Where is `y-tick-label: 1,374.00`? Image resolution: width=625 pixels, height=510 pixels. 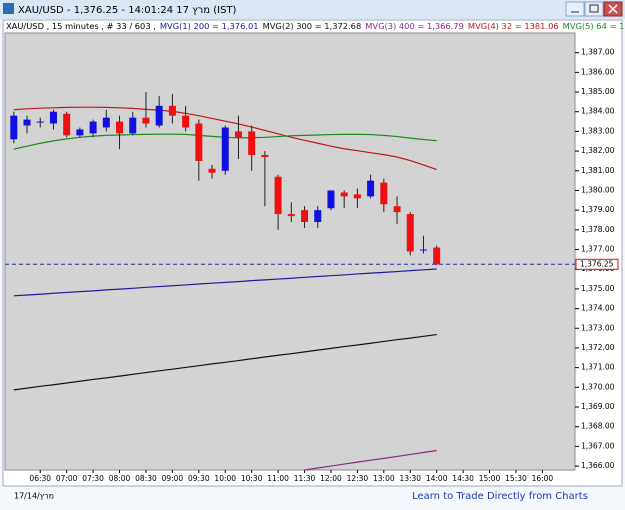
y-tick-label: 1,374.00 is located at coordinates (598, 308).